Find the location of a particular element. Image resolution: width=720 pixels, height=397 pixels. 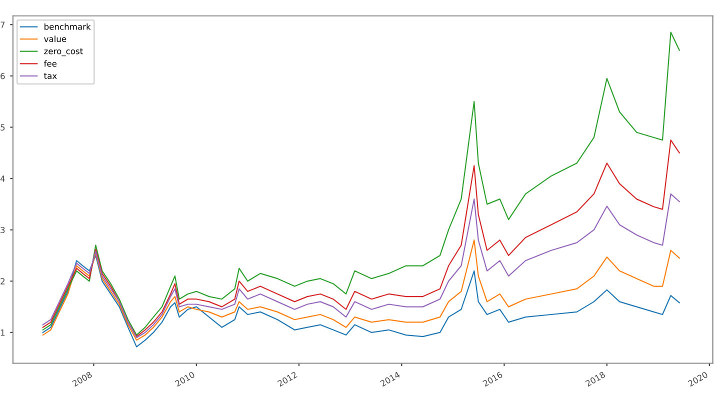

y-tick-label: 7 is located at coordinates (2, 25).